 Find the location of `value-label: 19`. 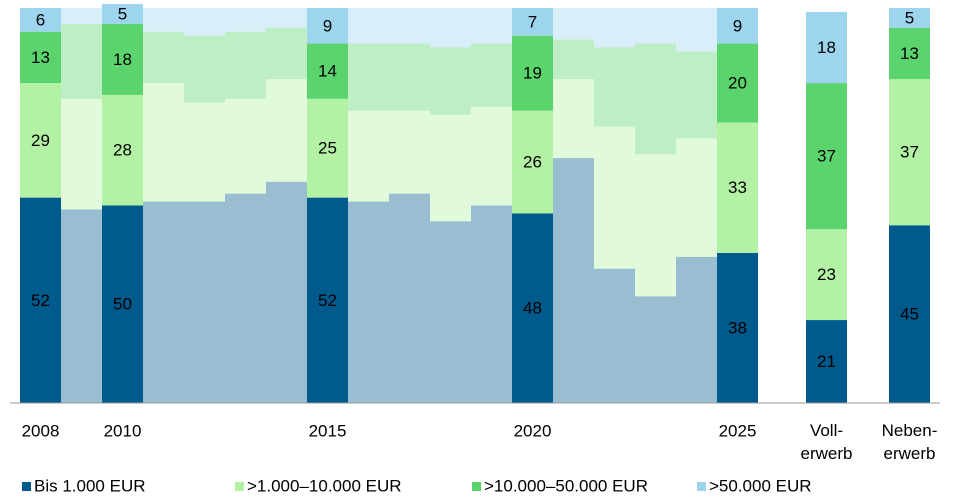

value-label: 19 is located at coordinates (532, 73).